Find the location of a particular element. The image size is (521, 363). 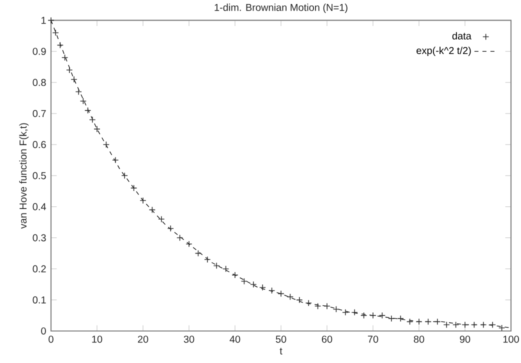

y-tick-label: 0.3 is located at coordinates (39, 238).